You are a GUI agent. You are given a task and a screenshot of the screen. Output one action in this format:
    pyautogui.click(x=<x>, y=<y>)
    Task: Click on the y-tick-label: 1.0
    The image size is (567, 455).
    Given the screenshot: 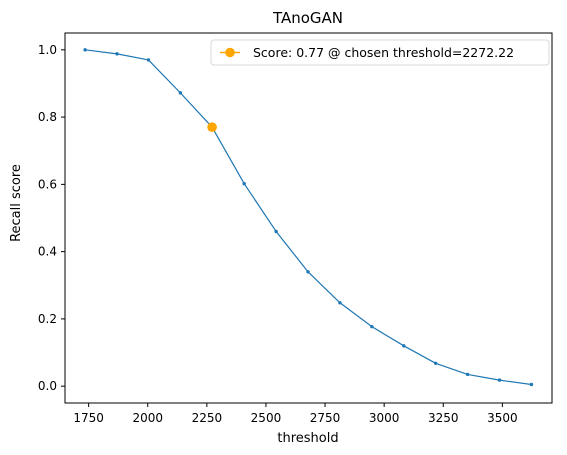 What is the action you would take?
    pyautogui.click(x=47, y=50)
    